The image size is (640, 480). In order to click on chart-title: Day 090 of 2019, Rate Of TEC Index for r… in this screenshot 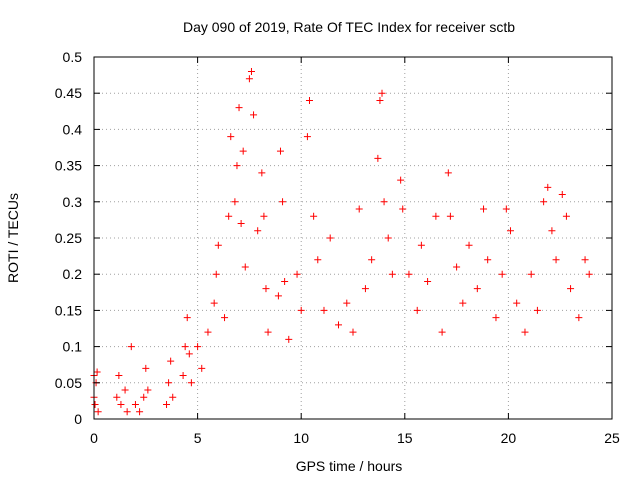, I will do `click(349, 27)`.